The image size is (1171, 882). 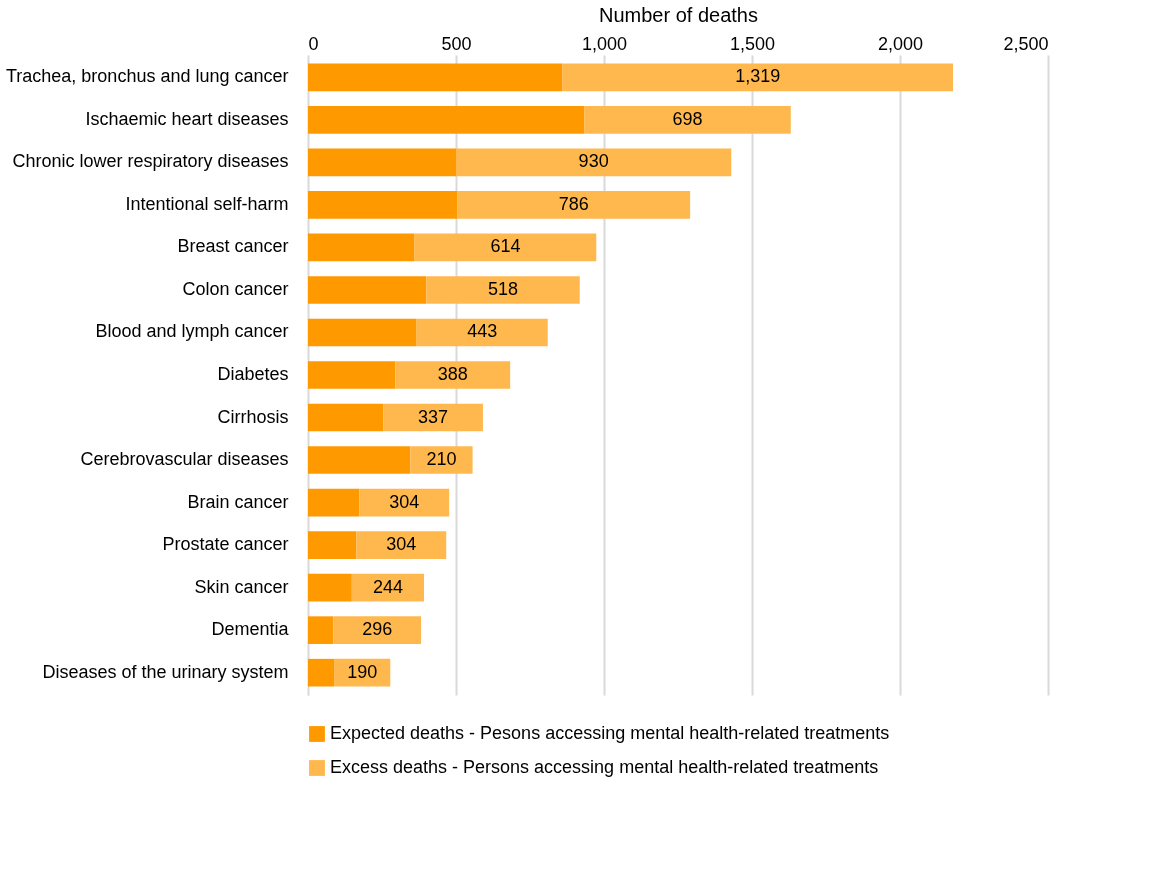 I want to click on x-tick-label: 2,000, so click(x=900, y=43).